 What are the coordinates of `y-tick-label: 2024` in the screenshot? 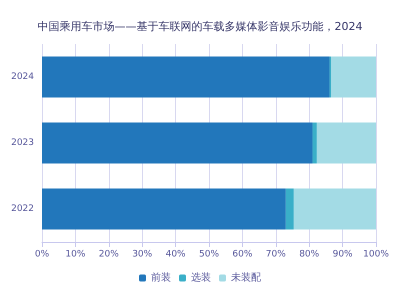 It's located at (22, 77).